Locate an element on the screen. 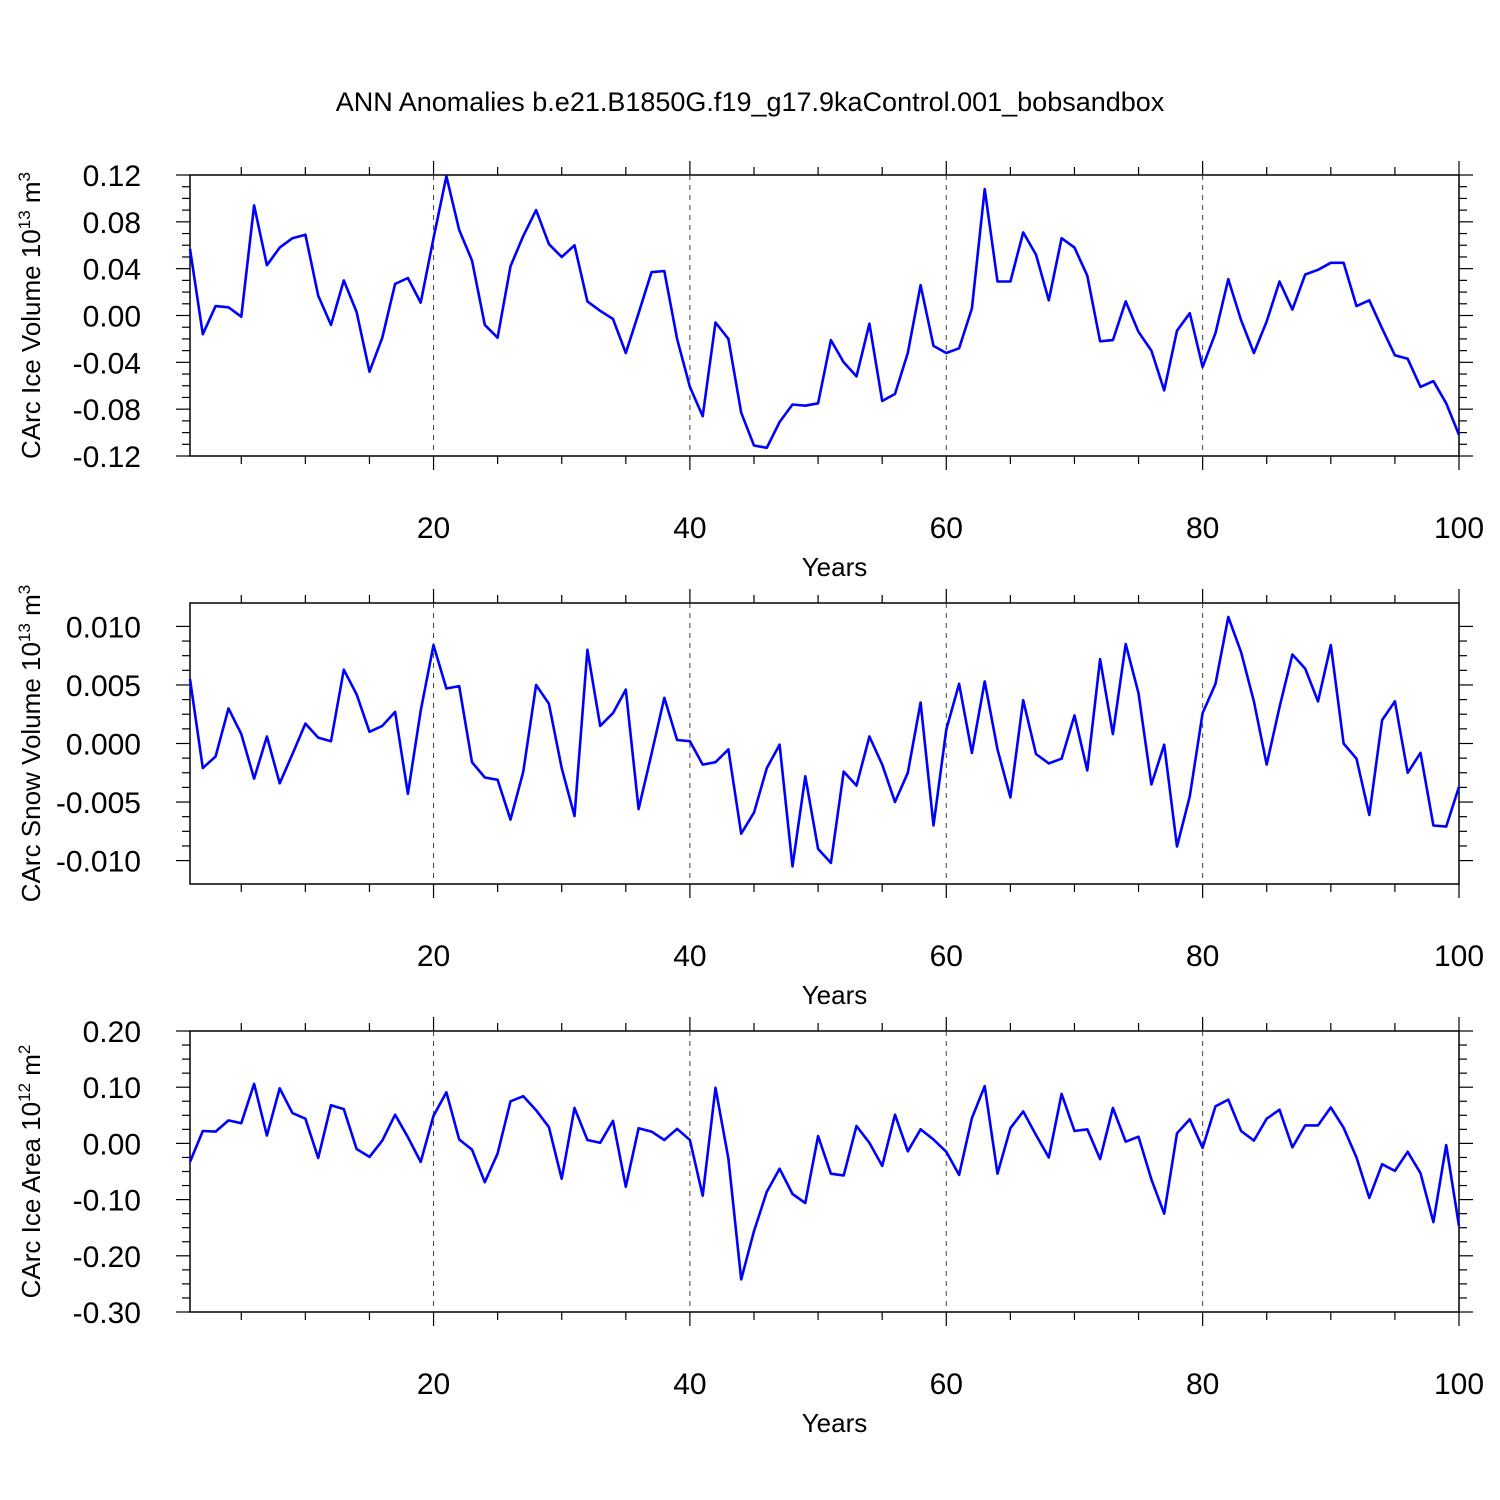  y-axis-label-superscript: 12 is located at coordinates (24, 1092).